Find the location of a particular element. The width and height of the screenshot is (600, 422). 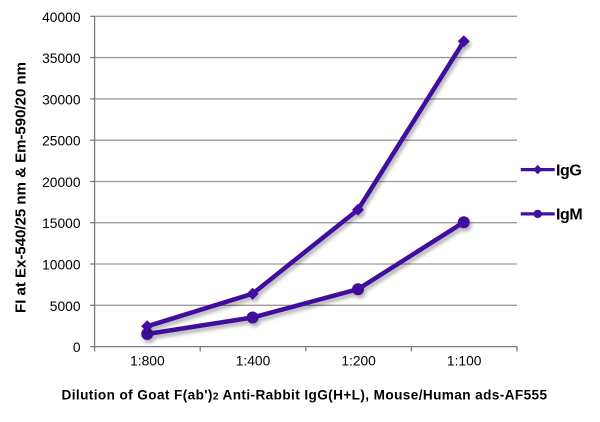

svg-text: IgM is located at coordinates (569, 215).